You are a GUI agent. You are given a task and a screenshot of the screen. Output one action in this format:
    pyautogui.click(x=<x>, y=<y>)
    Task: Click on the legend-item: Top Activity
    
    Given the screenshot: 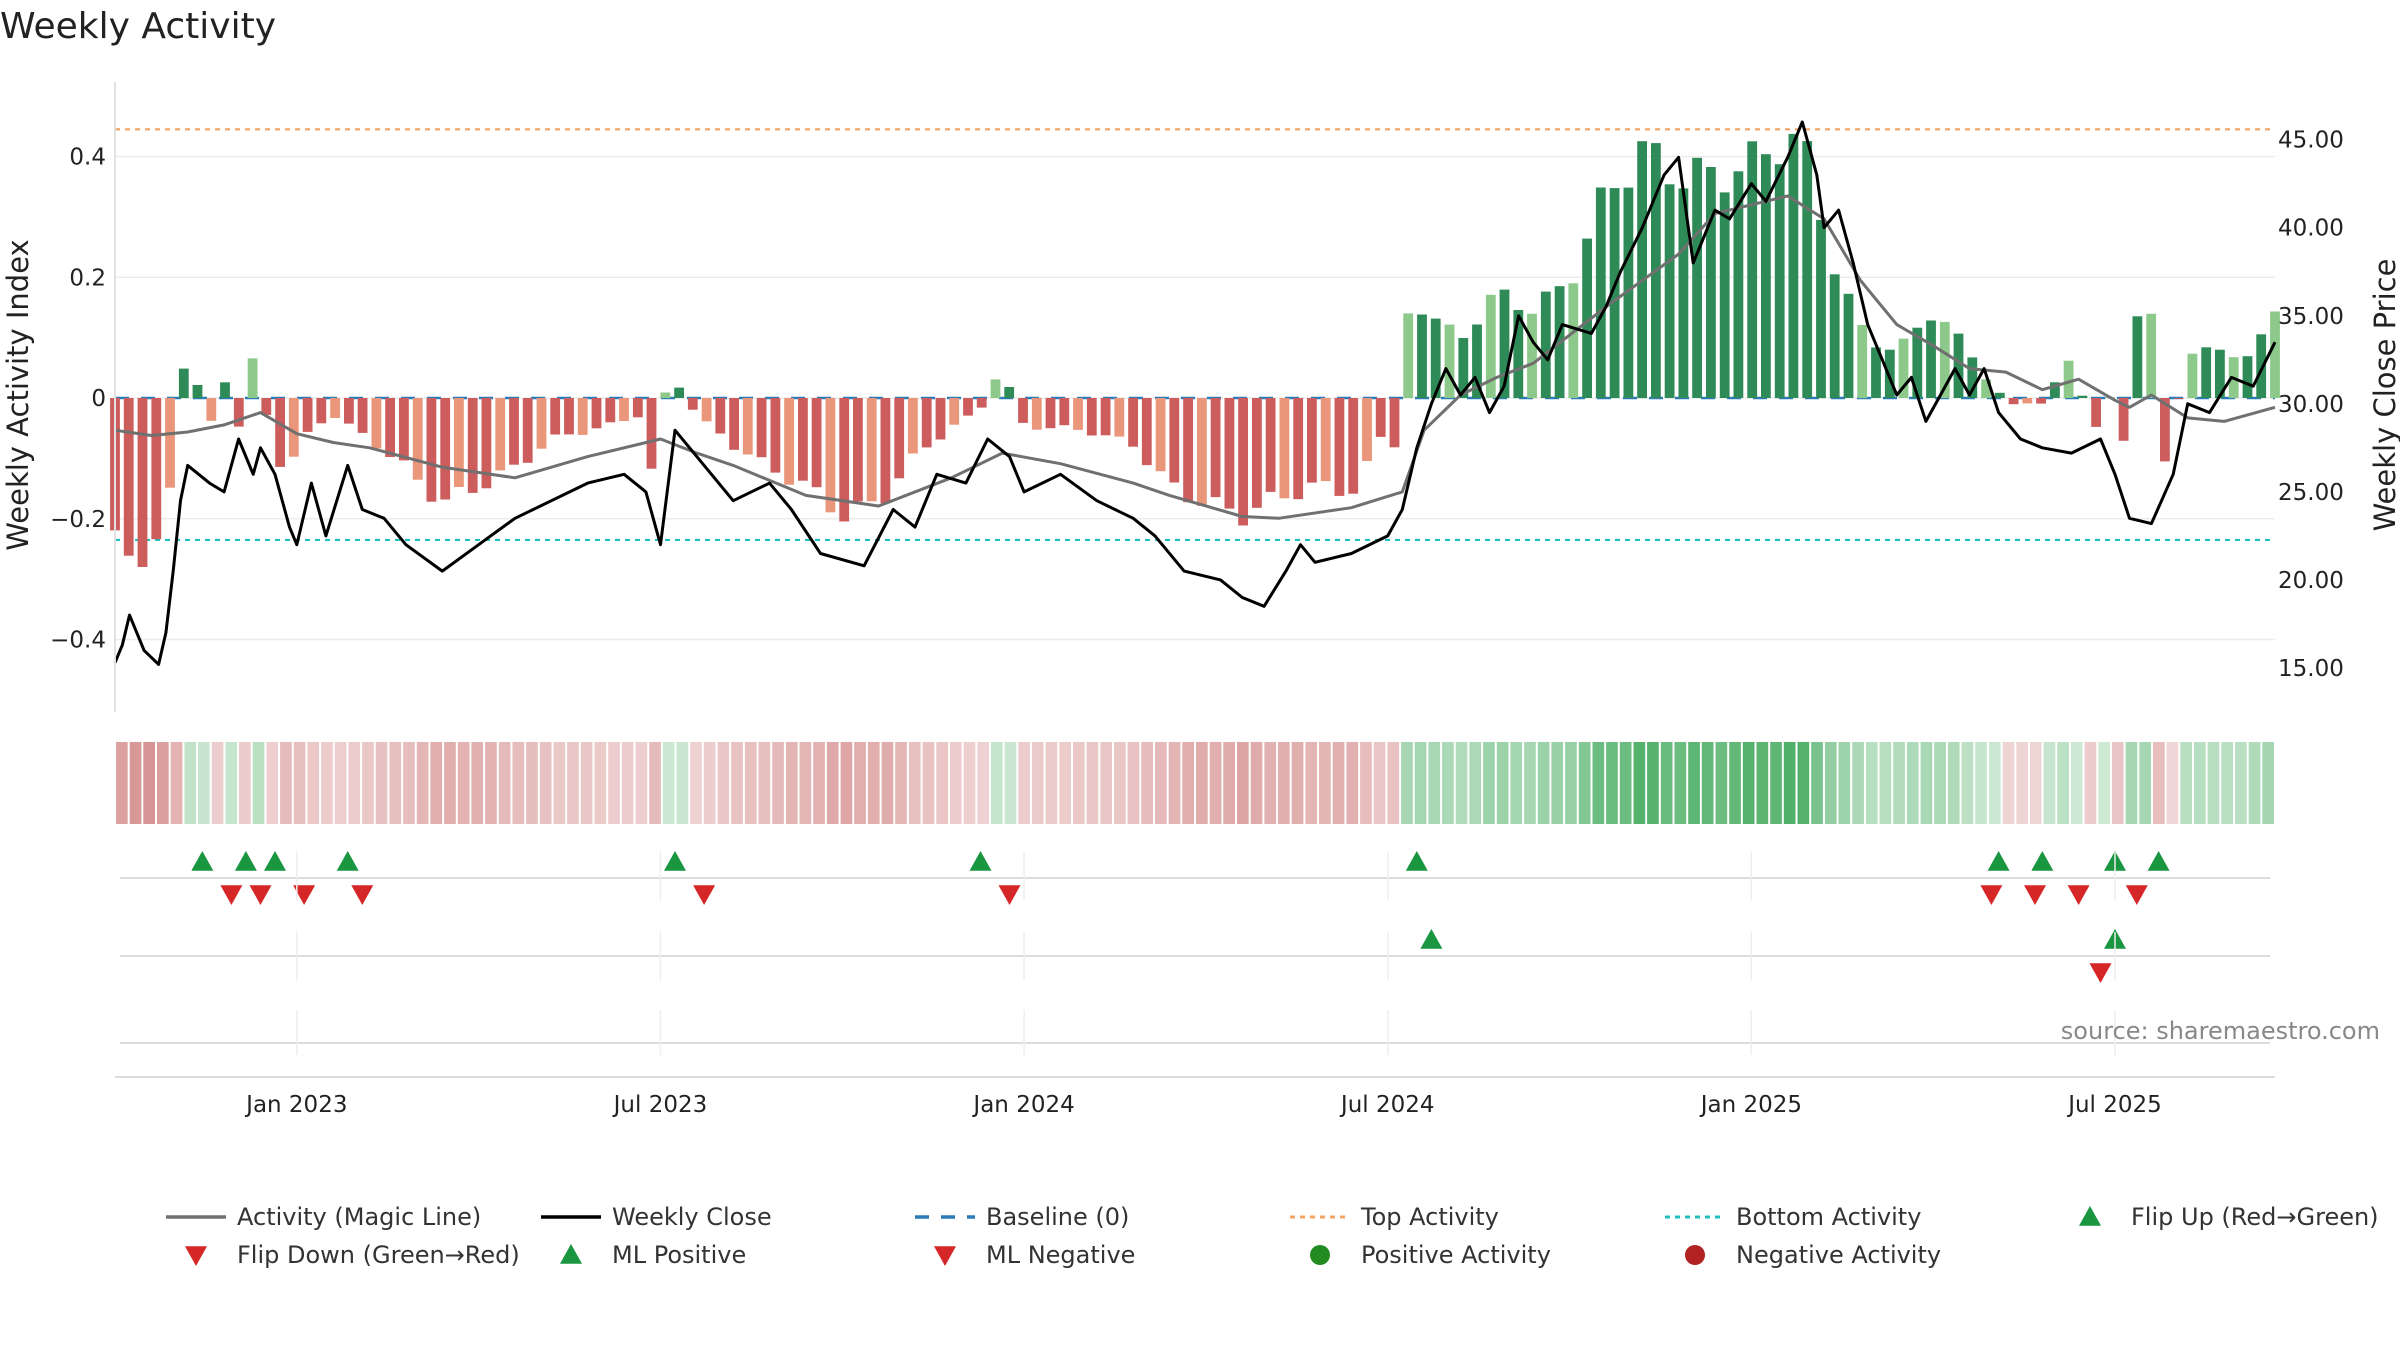 What is the action you would take?
    pyautogui.click(x=1394, y=1217)
    